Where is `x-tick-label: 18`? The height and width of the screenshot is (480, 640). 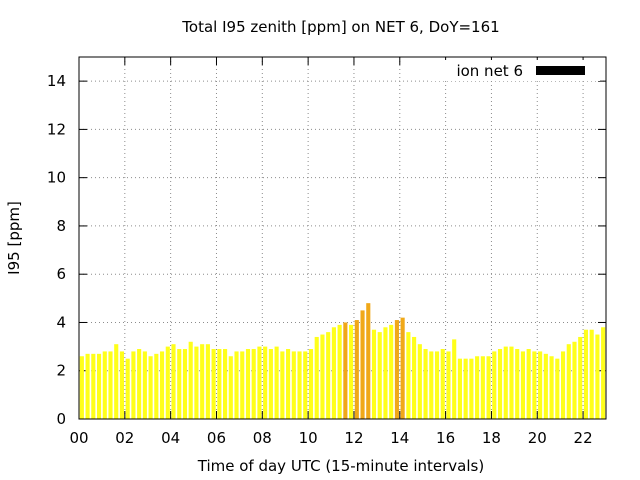 x-tick-label: 18 is located at coordinates (491, 438).